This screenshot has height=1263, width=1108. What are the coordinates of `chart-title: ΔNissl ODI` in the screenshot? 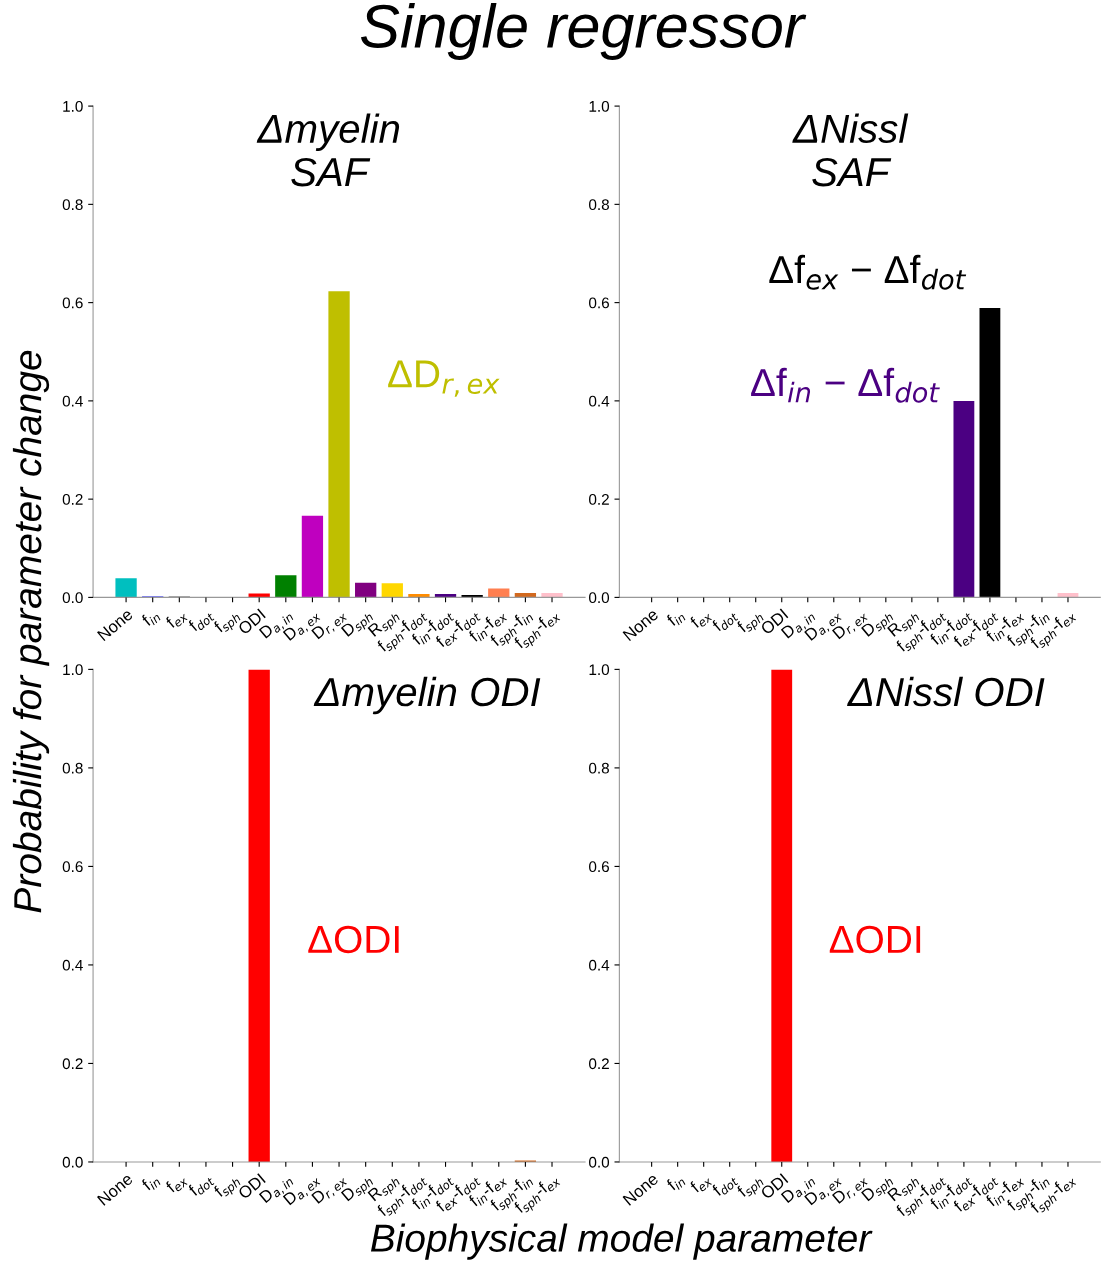 It's located at (946, 691).